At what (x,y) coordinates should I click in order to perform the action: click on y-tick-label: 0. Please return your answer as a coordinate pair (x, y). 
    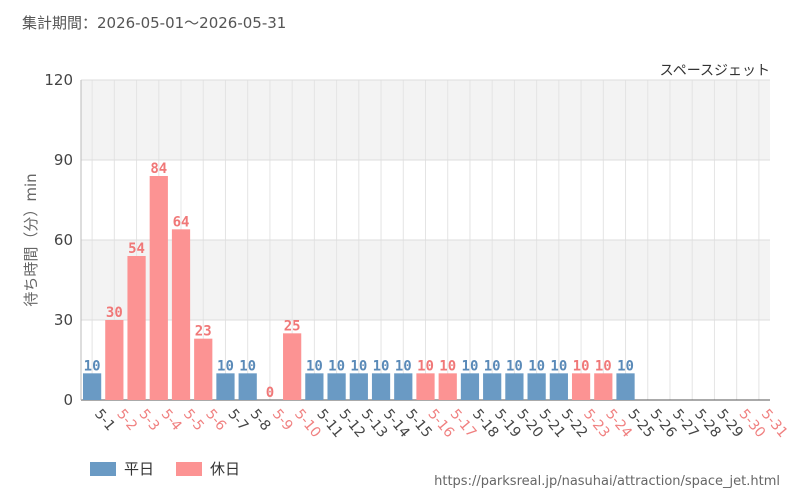
    Looking at the image, I should click on (68, 400).